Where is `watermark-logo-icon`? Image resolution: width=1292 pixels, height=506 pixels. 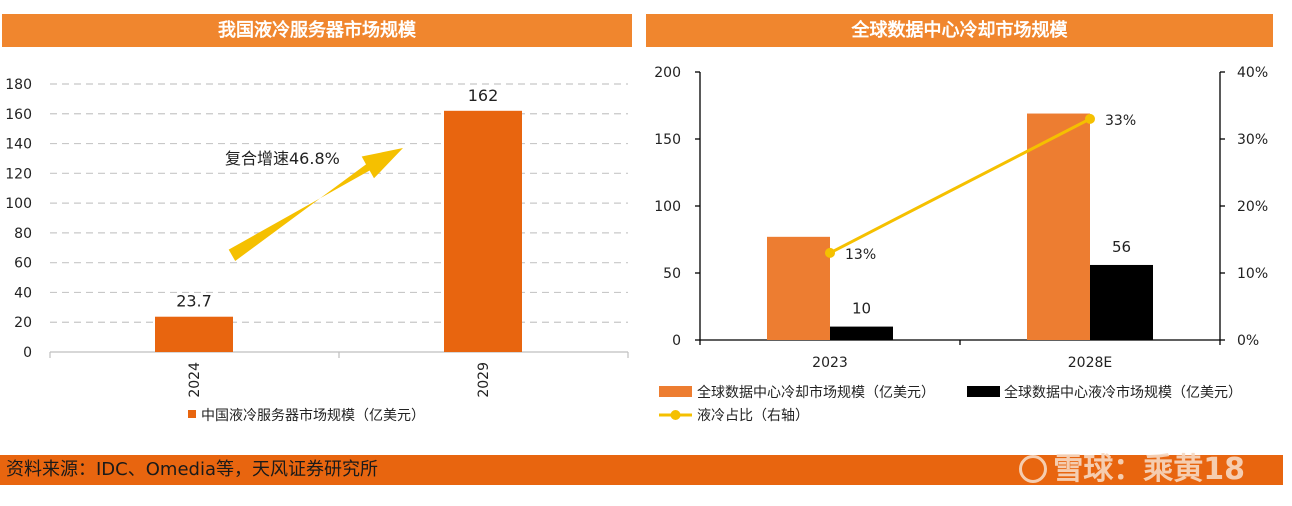 watermark-logo-icon is located at coordinates (1033, 468).